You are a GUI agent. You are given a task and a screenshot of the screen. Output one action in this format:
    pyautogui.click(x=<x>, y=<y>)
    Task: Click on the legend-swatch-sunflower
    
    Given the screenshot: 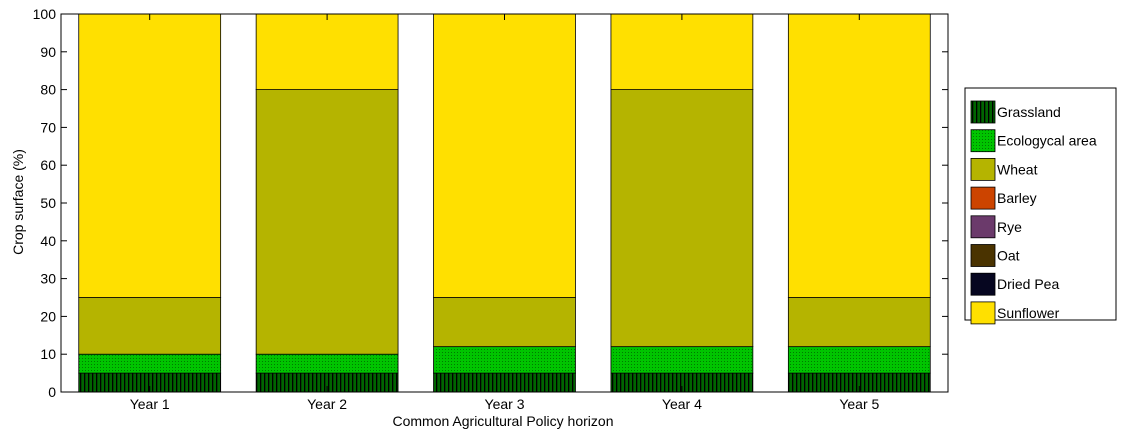 What is the action you would take?
    pyautogui.click(x=983, y=313)
    